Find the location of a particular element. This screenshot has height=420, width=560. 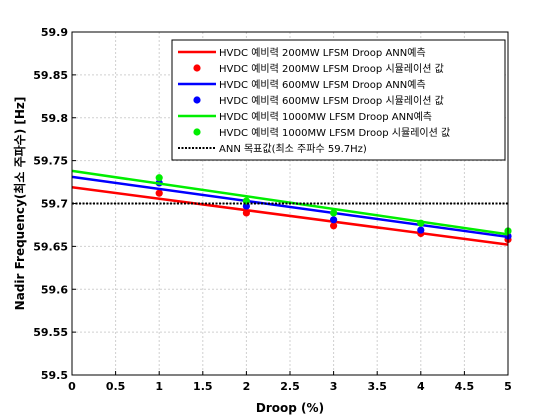

series-layer is located at coordinates (291, 207).